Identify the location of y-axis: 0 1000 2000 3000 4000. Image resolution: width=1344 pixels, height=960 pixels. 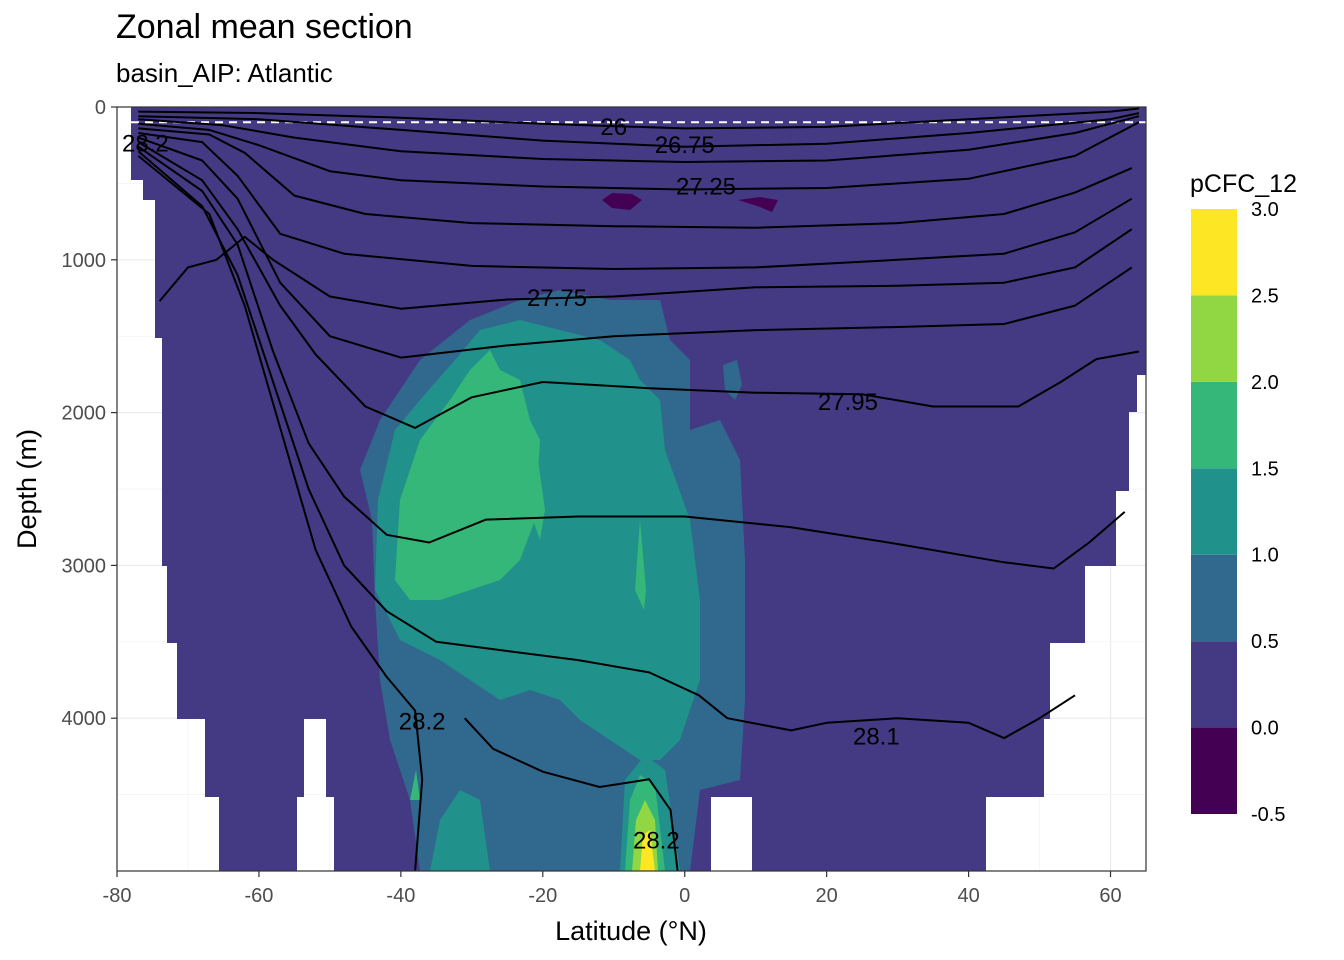
(89, 413).